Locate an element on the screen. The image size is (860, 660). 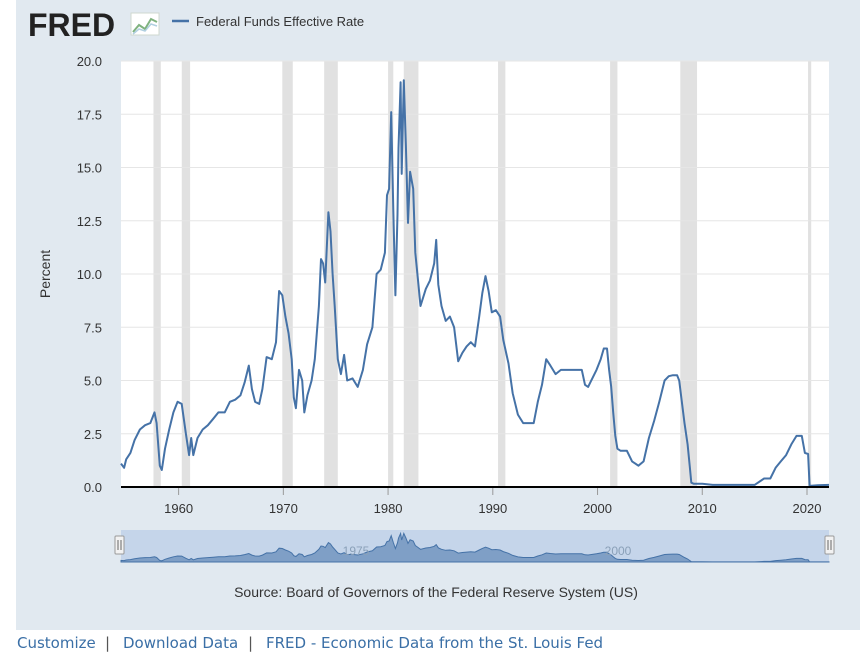
x-axis-ticks: 1960 1970 1980 1990 2000 2010 2020 is located at coordinates (492, 501).